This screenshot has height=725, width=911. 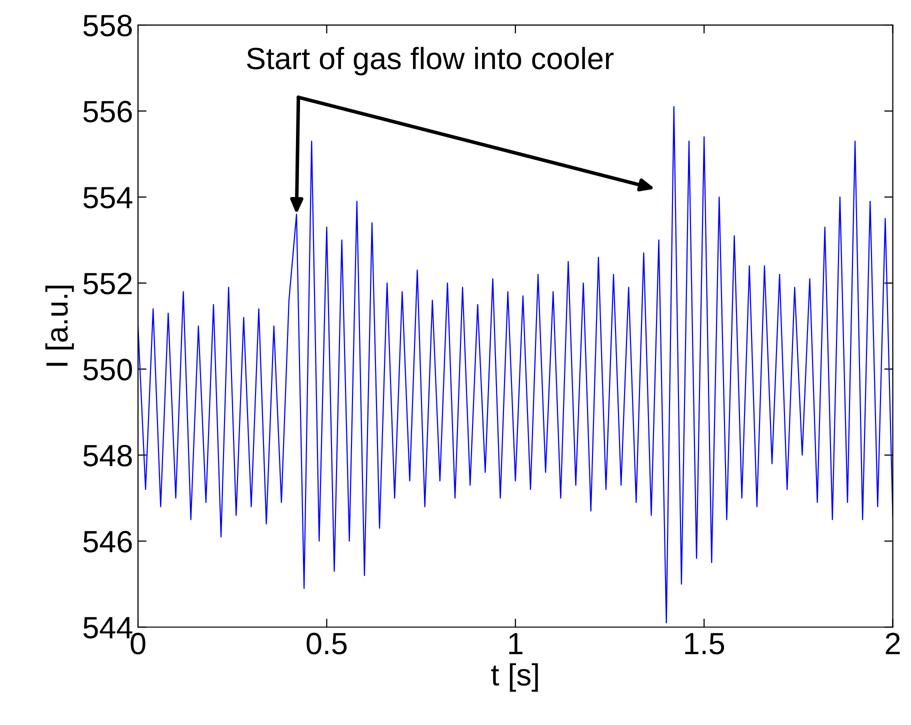 I want to click on x-tick-label: 0.5, so click(x=326, y=643).